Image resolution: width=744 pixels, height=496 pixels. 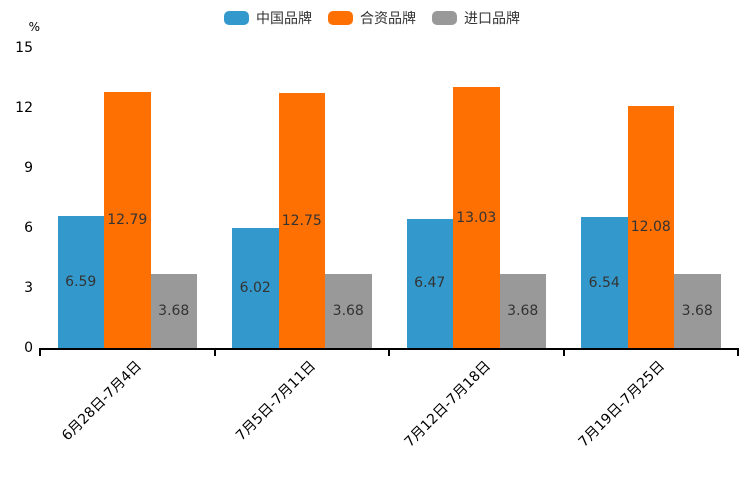 I want to click on bar: 12.79, so click(x=127, y=220).